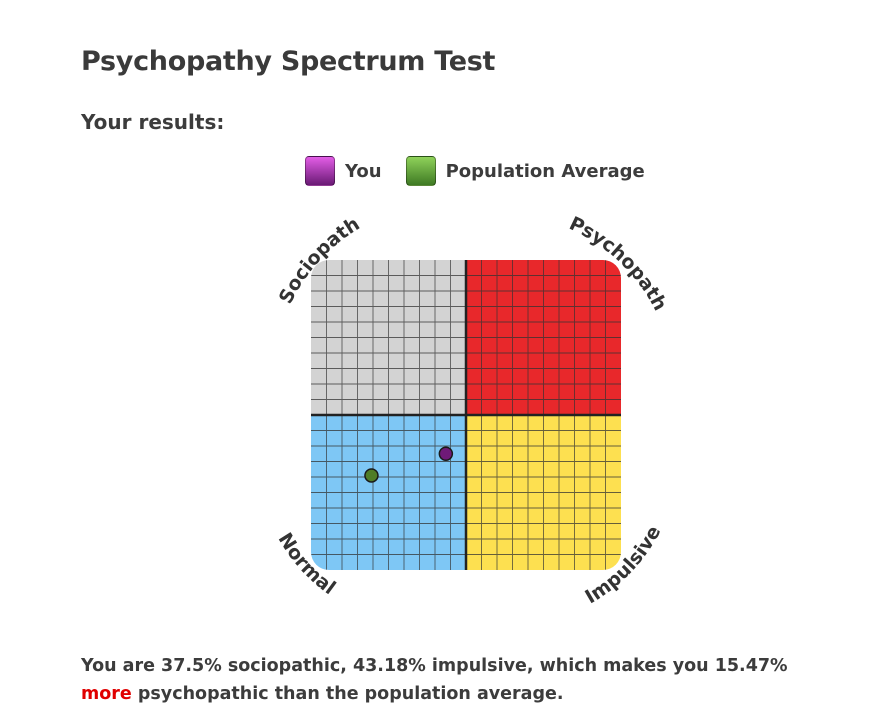 This screenshot has width=889, height=722. Describe the element at coordinates (446, 453) in the screenshot. I see `you-point` at that location.